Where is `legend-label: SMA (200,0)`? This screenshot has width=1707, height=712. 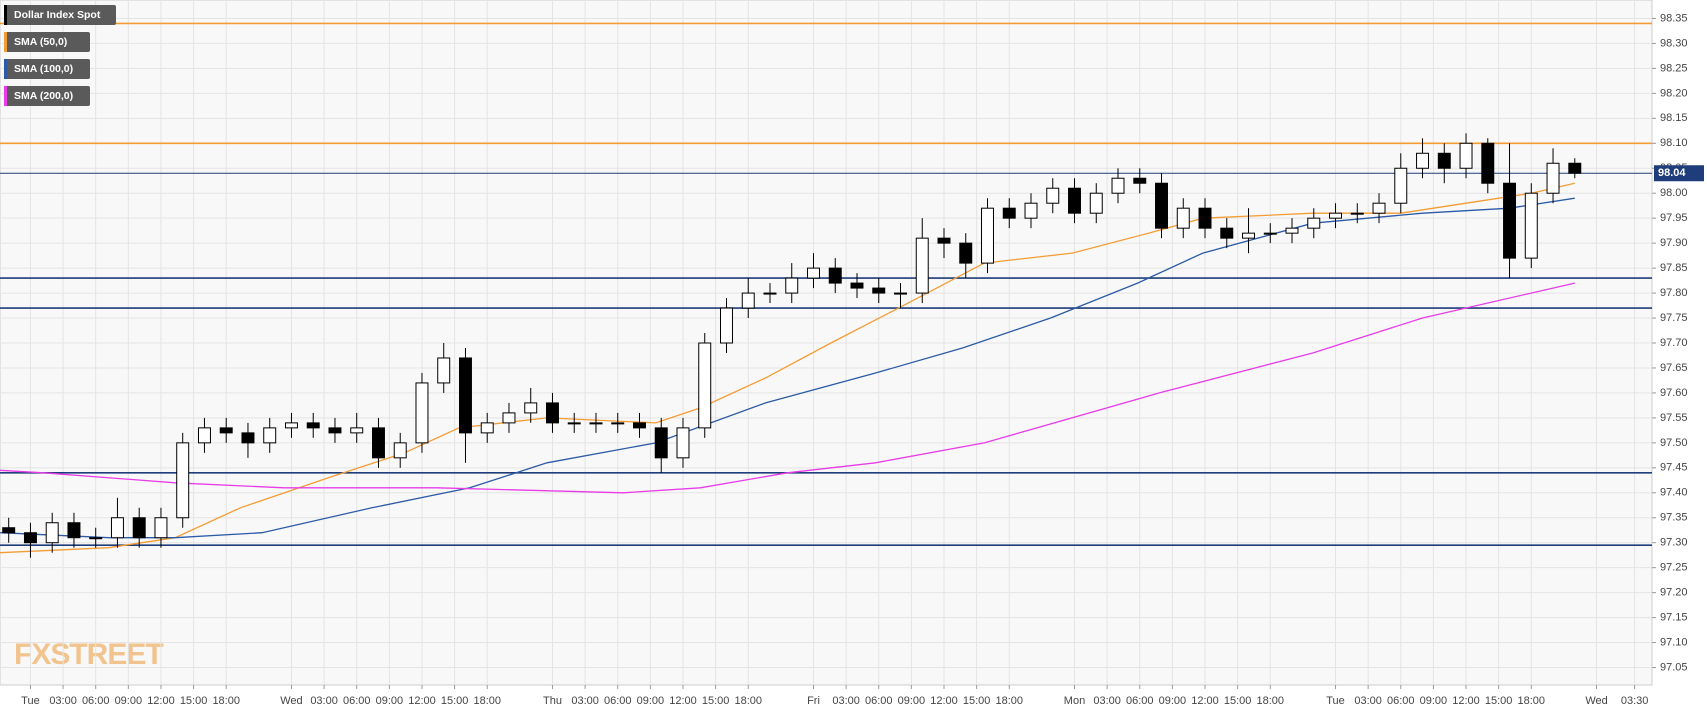
legend-label: SMA (200,0) is located at coordinates (43, 96).